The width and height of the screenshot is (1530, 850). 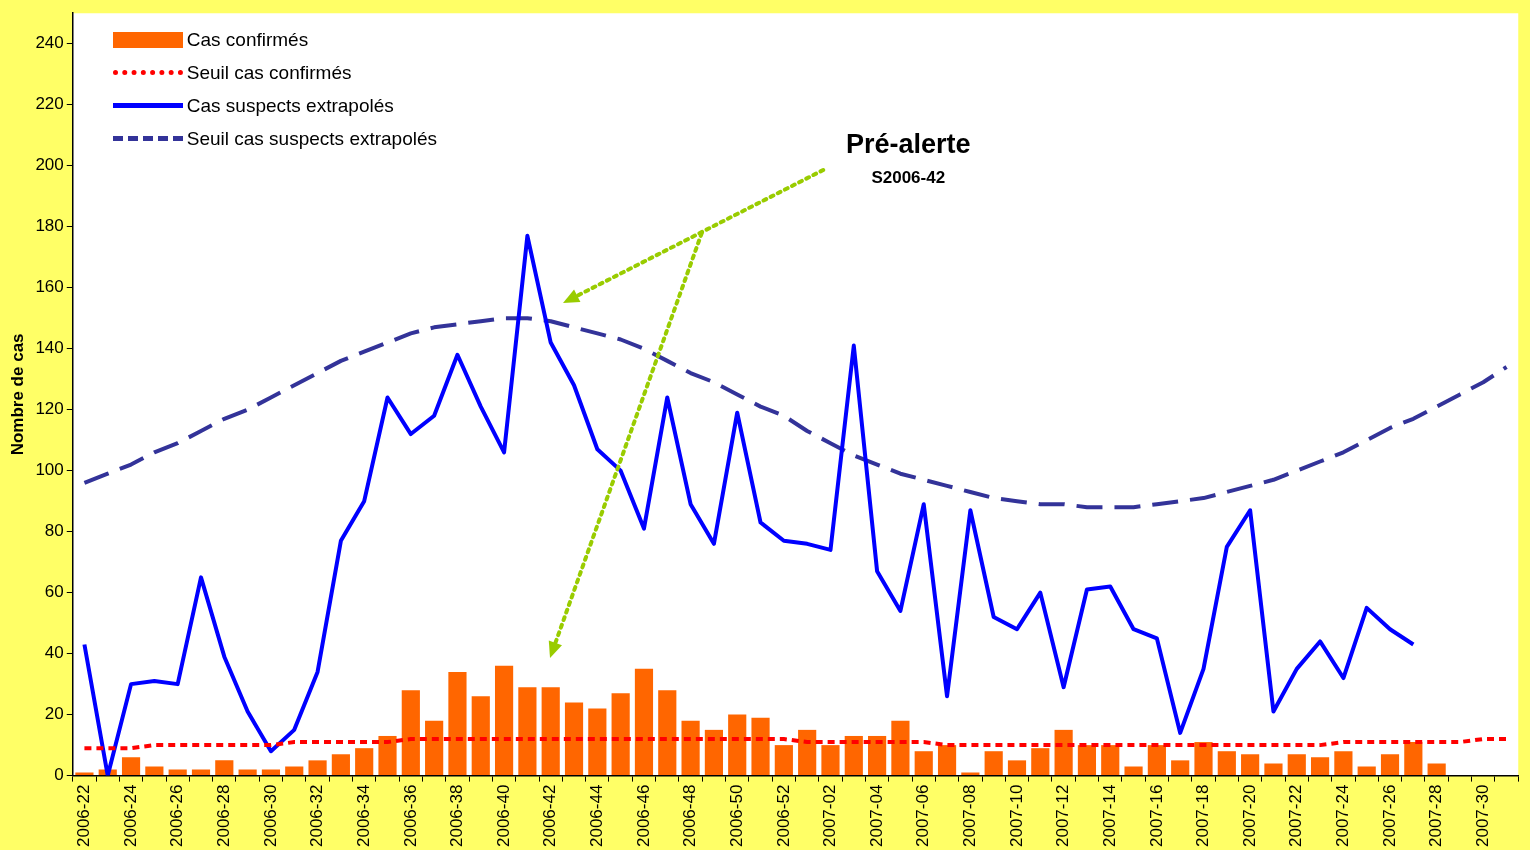 What do you see at coordinates (269, 72) in the screenshot?
I see `legend-label: Seuil cas confirmés` at bounding box center [269, 72].